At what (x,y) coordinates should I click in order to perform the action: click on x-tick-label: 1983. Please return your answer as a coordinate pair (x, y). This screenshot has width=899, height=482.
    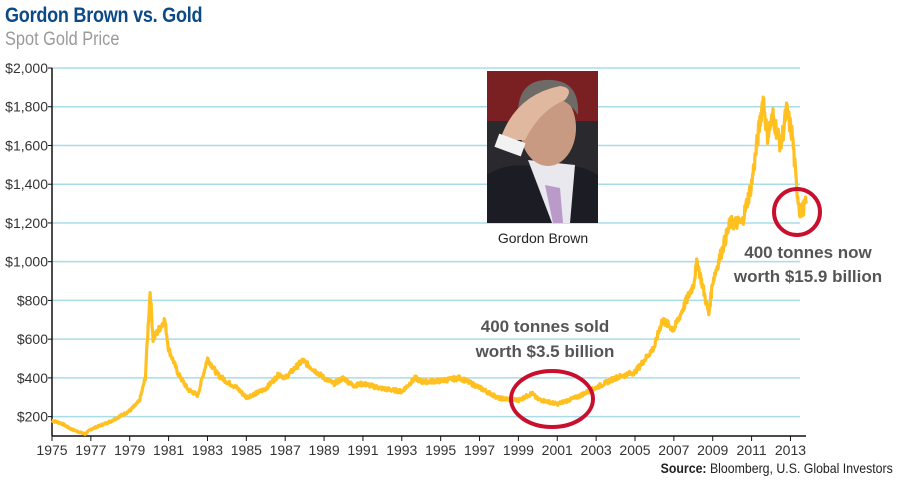
    Looking at the image, I should click on (207, 450).